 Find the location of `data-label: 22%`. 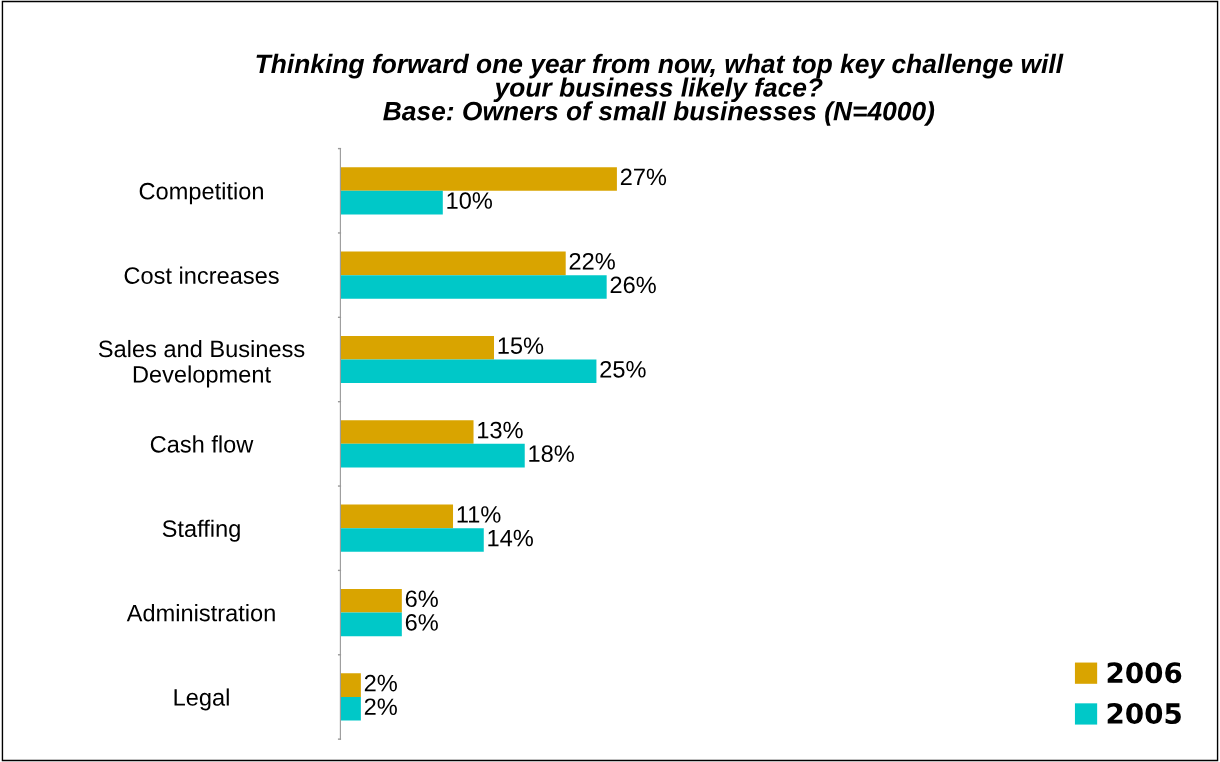

data-label: 22% is located at coordinates (592, 261).